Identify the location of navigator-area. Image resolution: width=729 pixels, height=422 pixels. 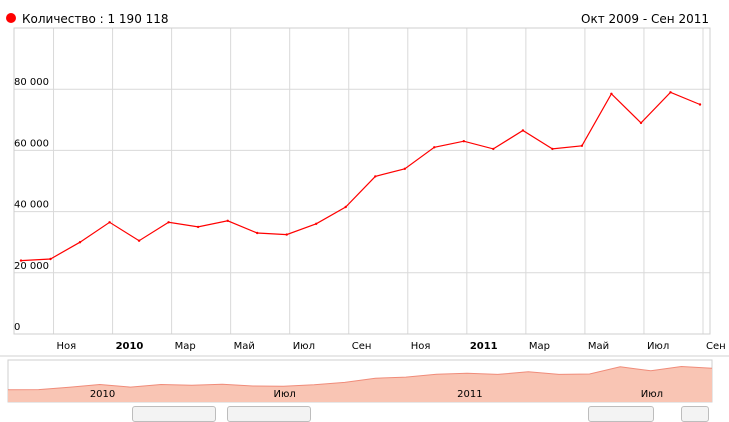
(360, 384).